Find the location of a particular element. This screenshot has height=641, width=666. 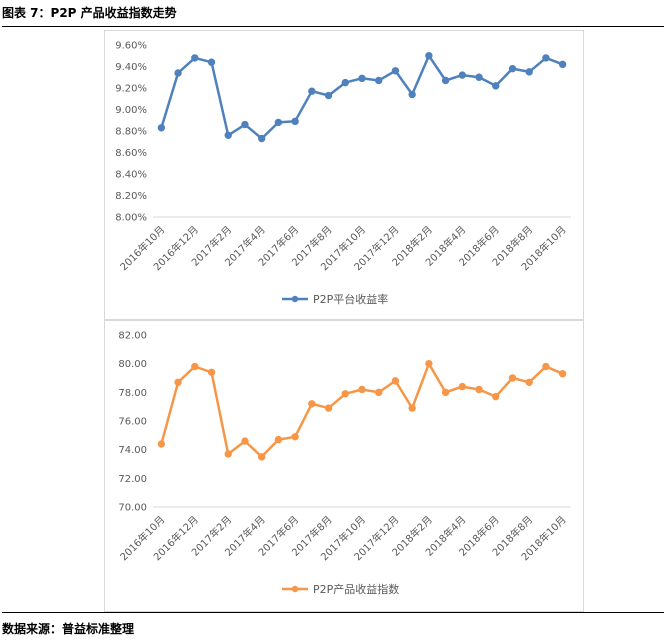

y-tick-label: 70.00 is located at coordinates (132, 508).